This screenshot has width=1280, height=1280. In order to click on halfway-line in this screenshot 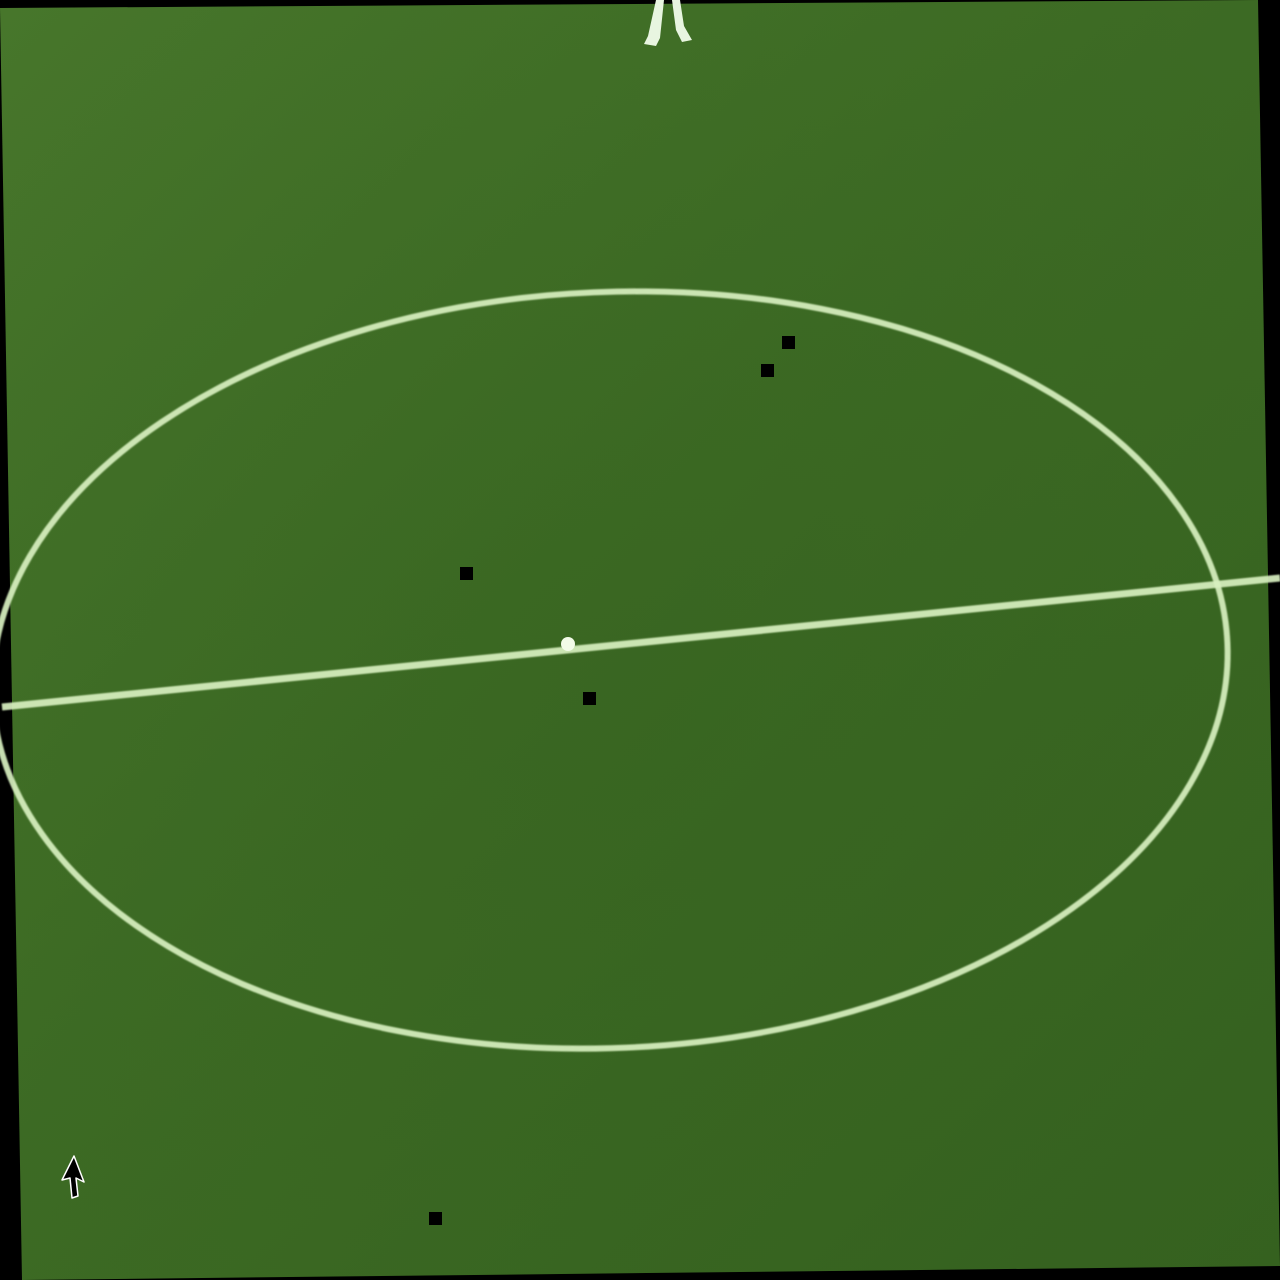, I will do `click(640, 642)`.